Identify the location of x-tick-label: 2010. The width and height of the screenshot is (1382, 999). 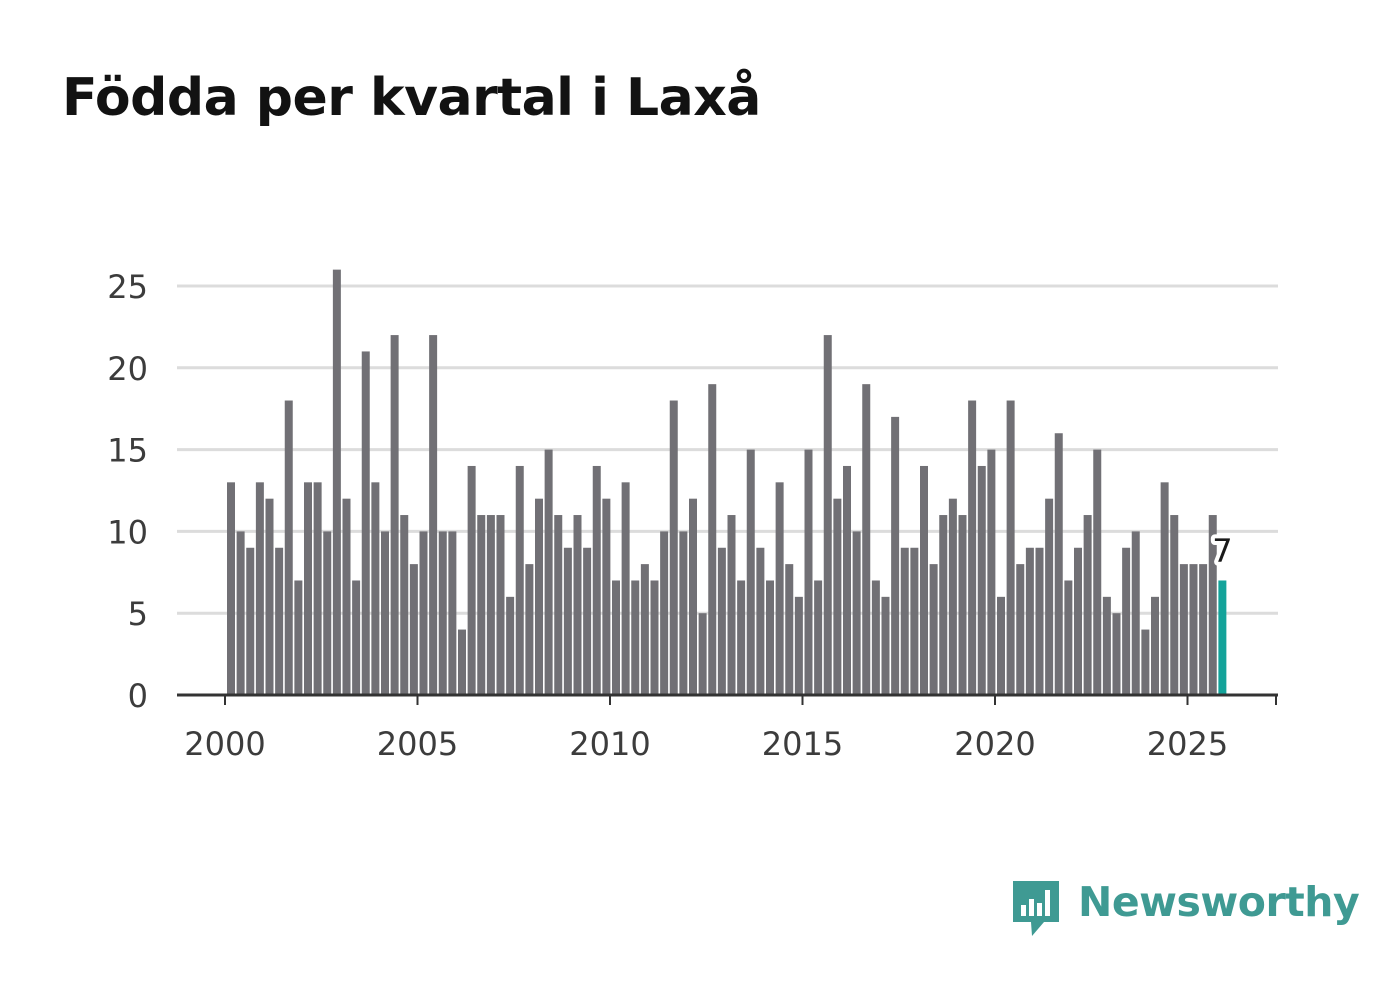
(609, 744).